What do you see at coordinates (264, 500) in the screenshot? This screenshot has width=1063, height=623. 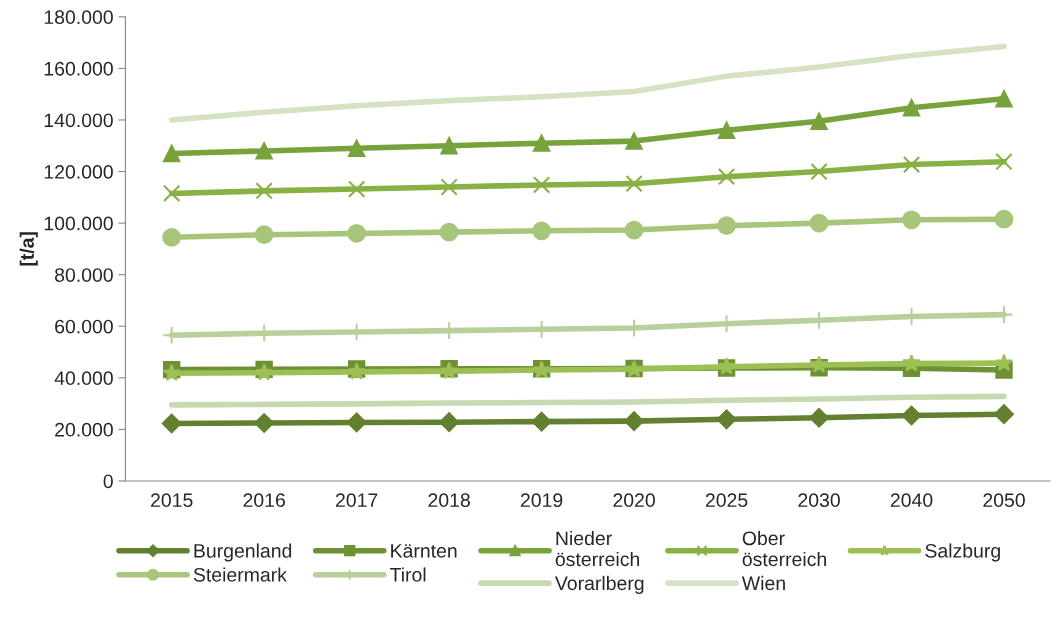 I see `x-tick-label: 2016` at bounding box center [264, 500].